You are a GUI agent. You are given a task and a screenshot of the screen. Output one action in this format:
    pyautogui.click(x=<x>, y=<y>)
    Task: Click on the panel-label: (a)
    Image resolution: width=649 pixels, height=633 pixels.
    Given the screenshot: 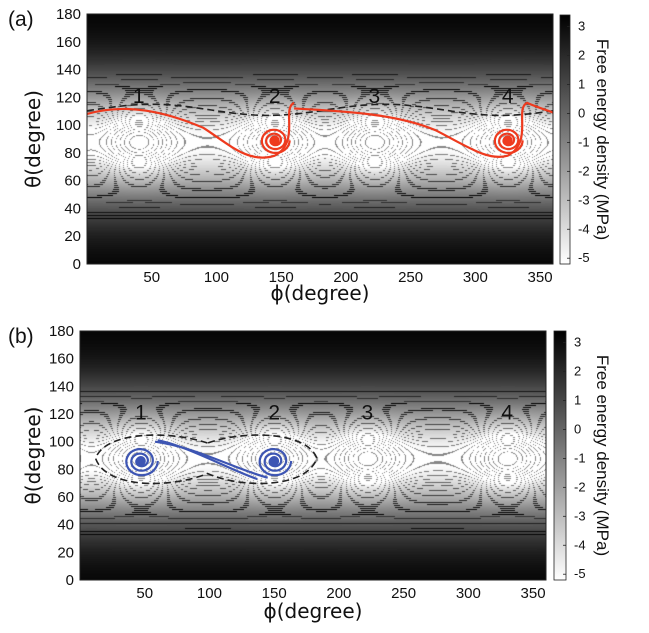 What is the action you would take?
    pyautogui.click(x=21, y=19)
    